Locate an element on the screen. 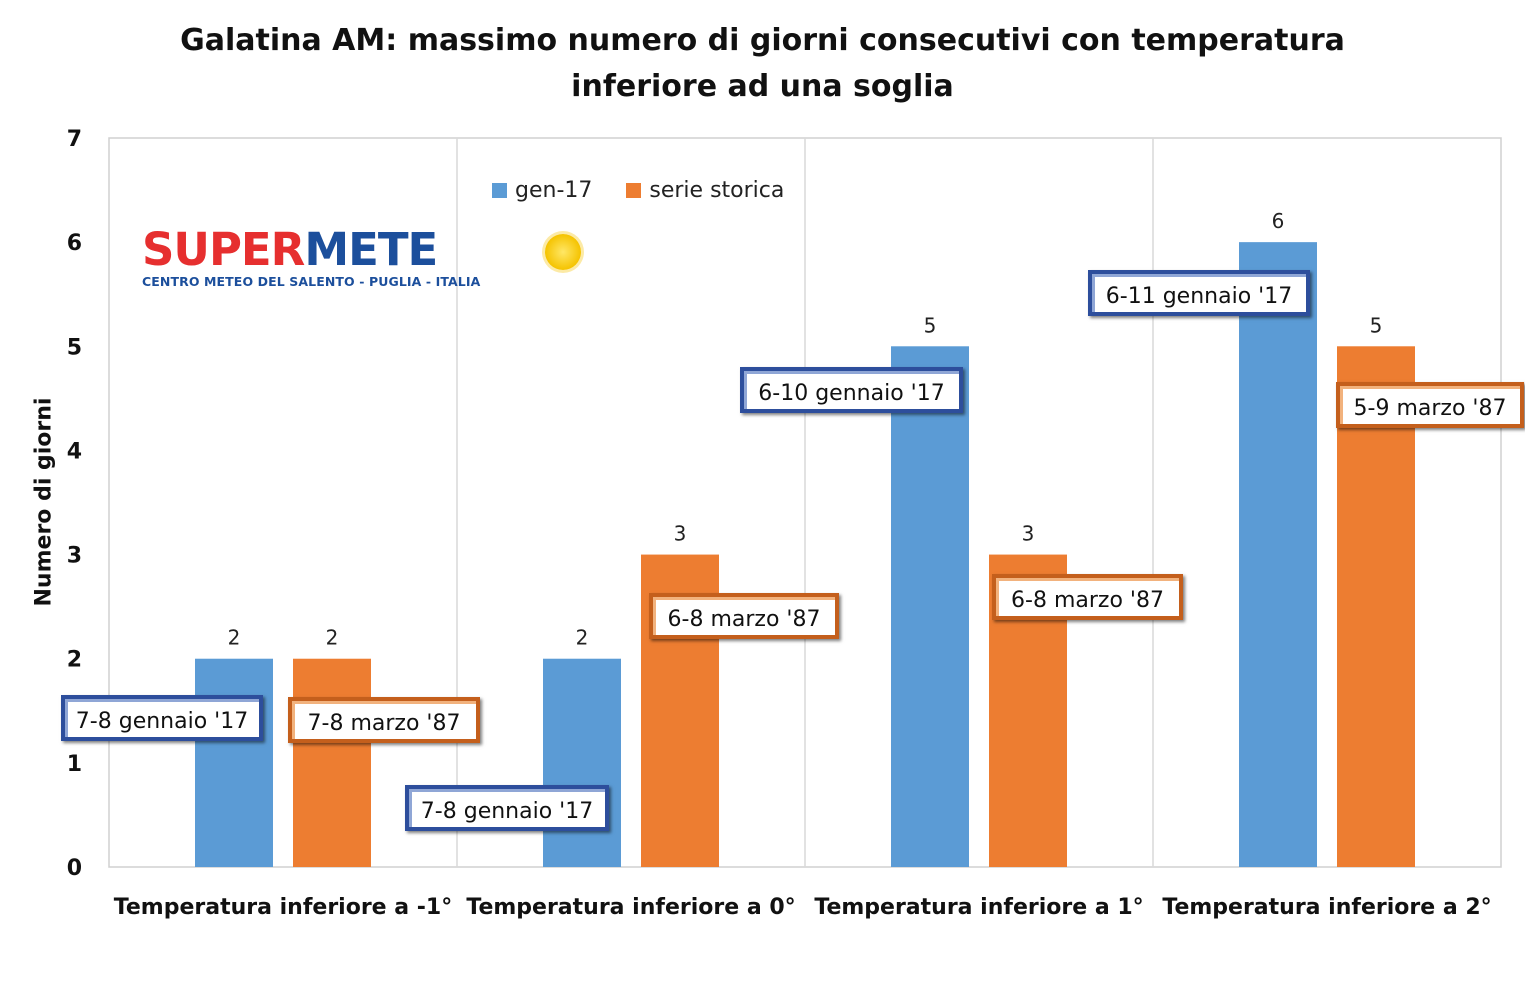  callout-storica-cat4: 5-9 marzo '87 is located at coordinates (1430, 405).